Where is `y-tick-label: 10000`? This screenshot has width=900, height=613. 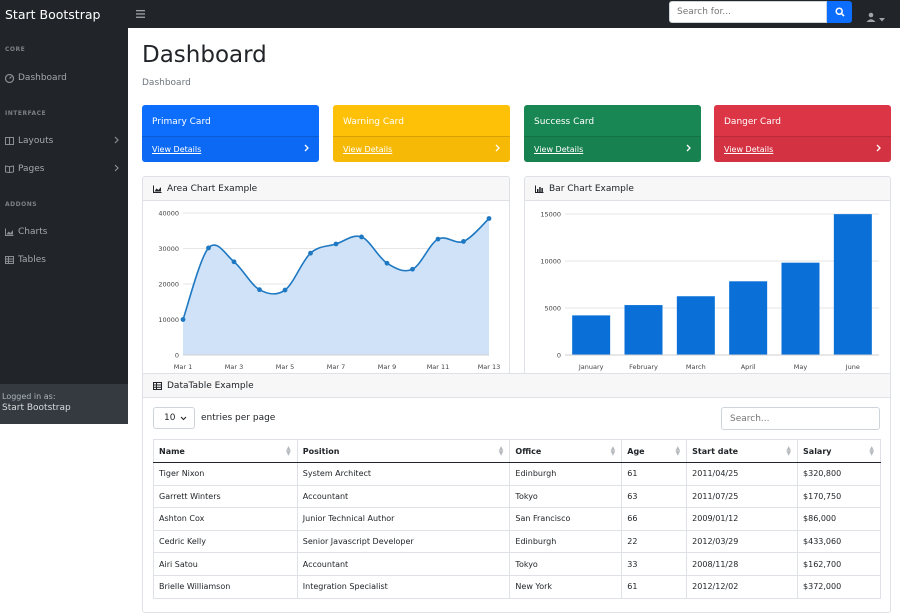
y-tick-label: 10000 is located at coordinates (168, 320).